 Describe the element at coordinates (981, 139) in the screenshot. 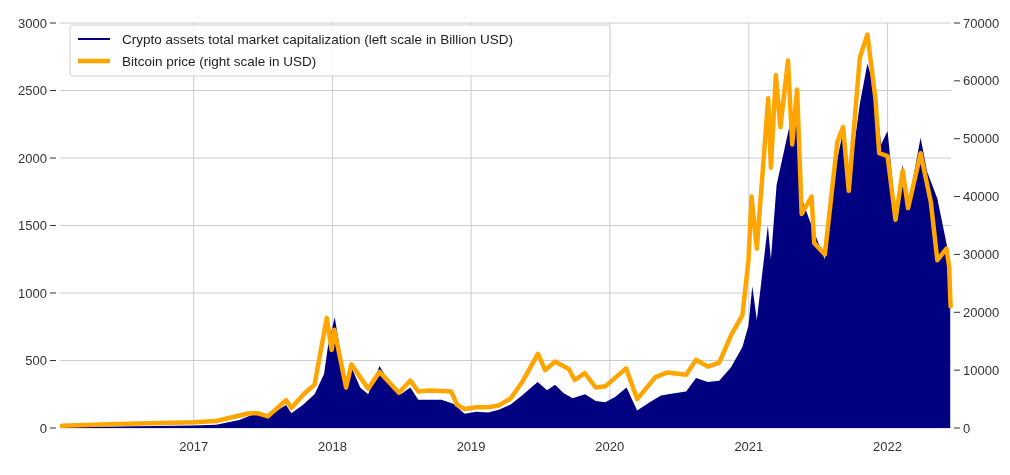

I see `y2-tick-label: 50000` at that location.